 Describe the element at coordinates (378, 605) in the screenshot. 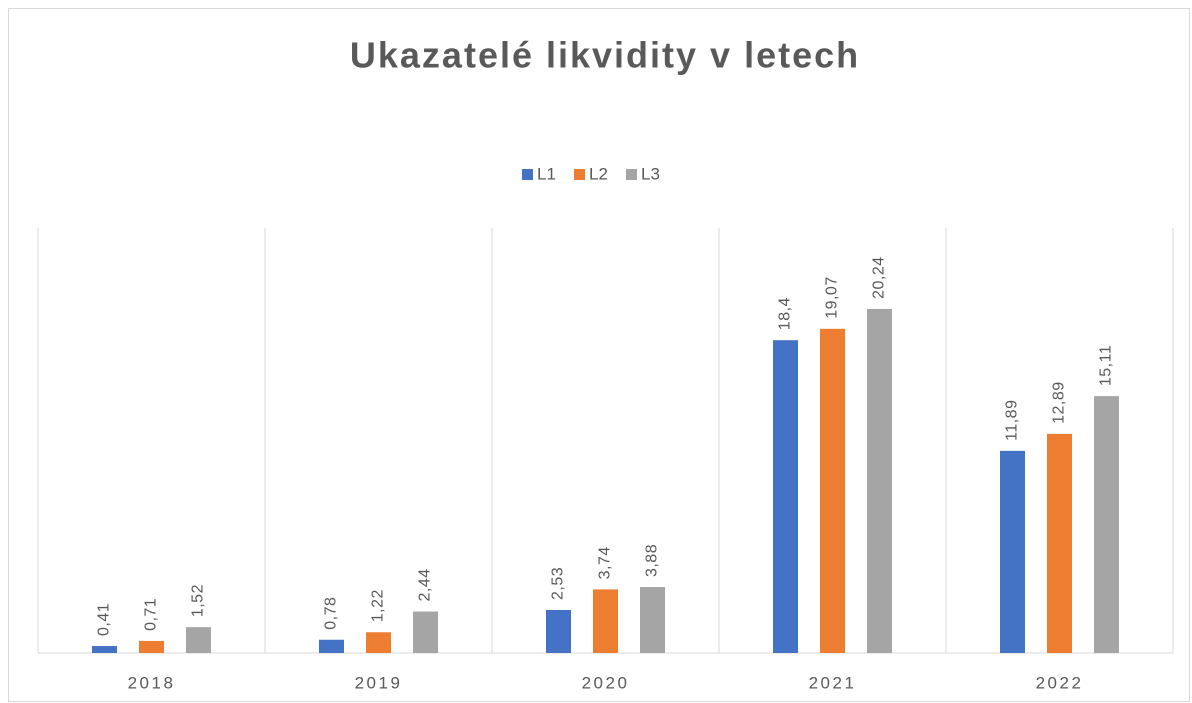

I see `data-label: 1,22` at that location.